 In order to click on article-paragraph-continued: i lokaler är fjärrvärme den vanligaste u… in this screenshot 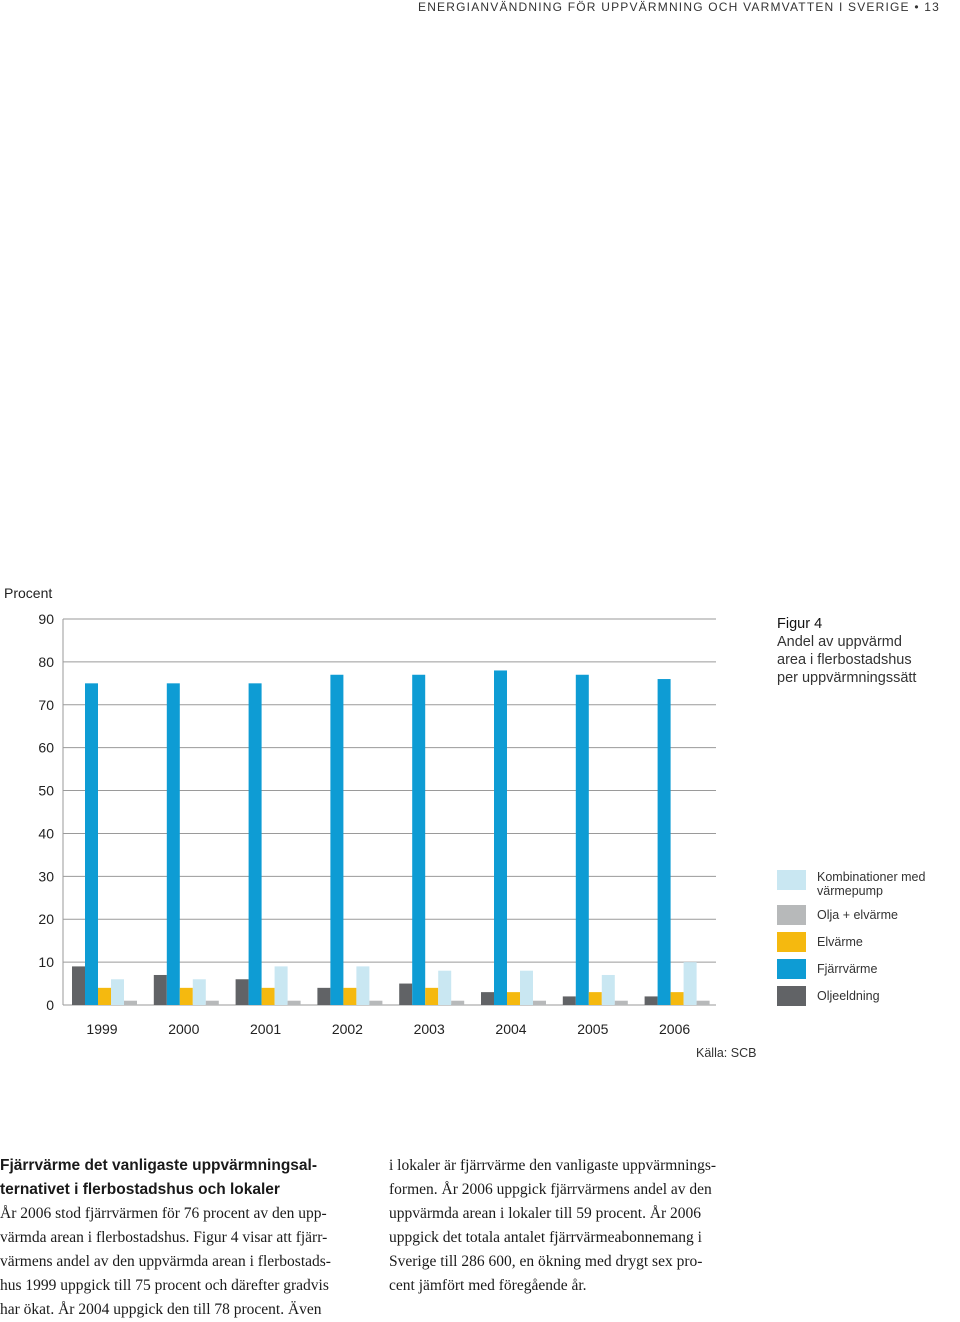, I will do `click(571, 1226)`.